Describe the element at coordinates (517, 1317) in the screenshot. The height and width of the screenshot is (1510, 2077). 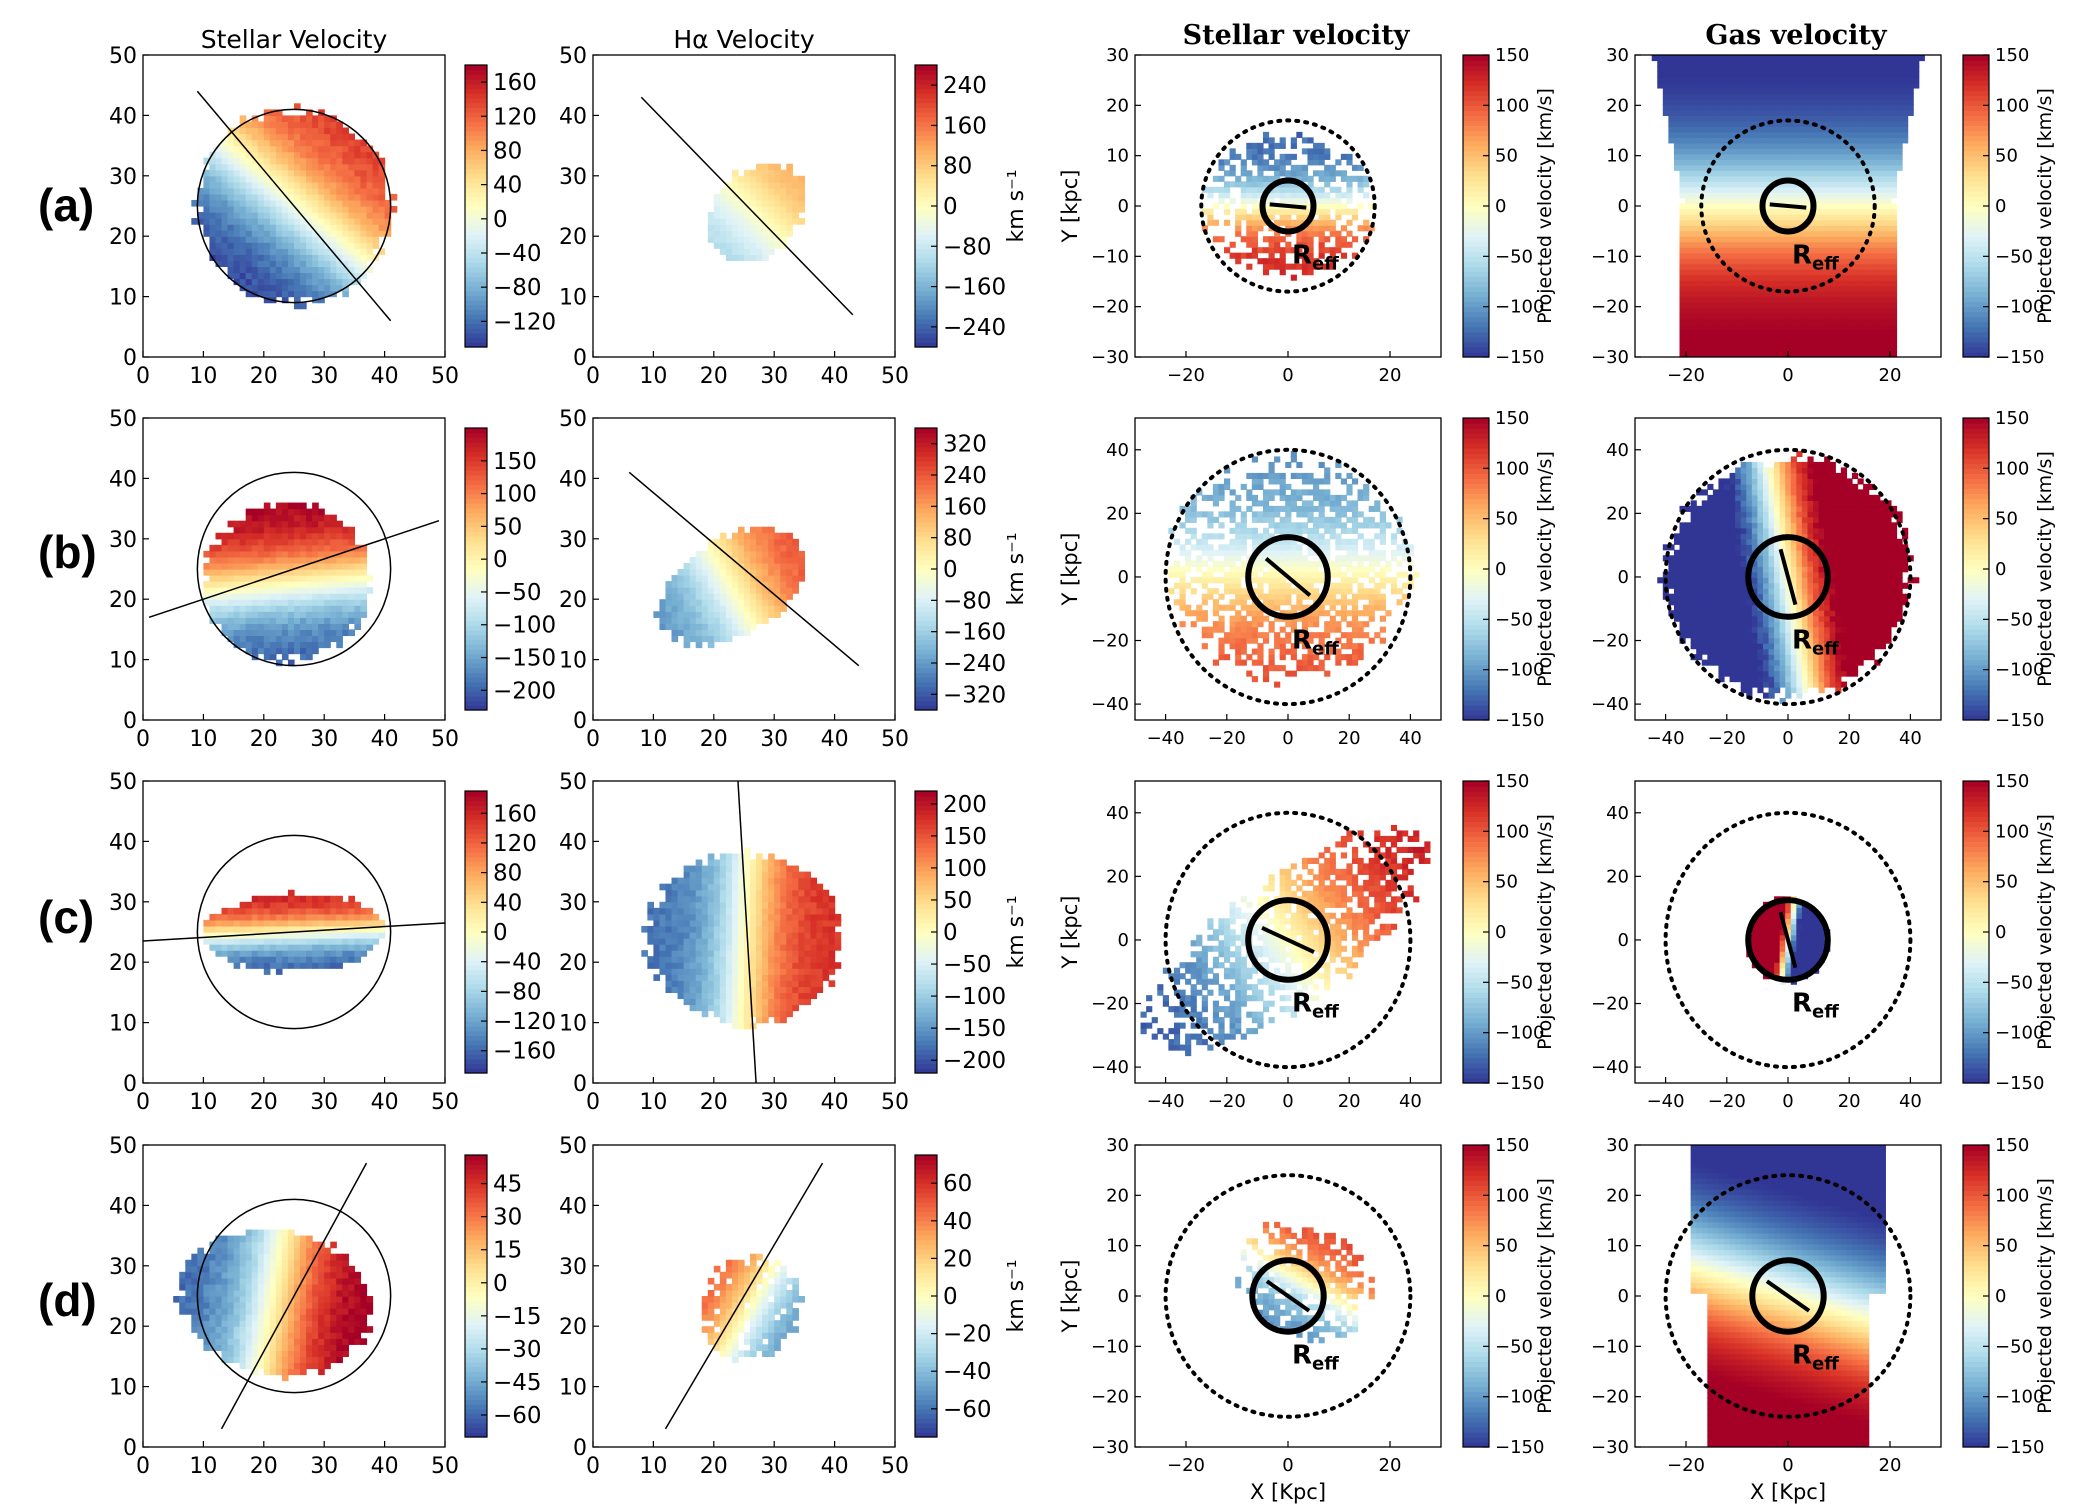
I see `colorbar-tick-d1: −15` at that location.